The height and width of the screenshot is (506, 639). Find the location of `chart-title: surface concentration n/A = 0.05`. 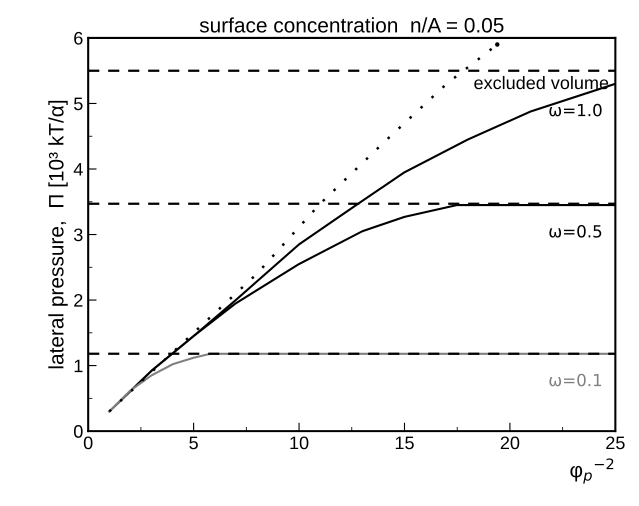

chart-title: surface concentration n/A = 0.05 is located at coordinates (352, 25).